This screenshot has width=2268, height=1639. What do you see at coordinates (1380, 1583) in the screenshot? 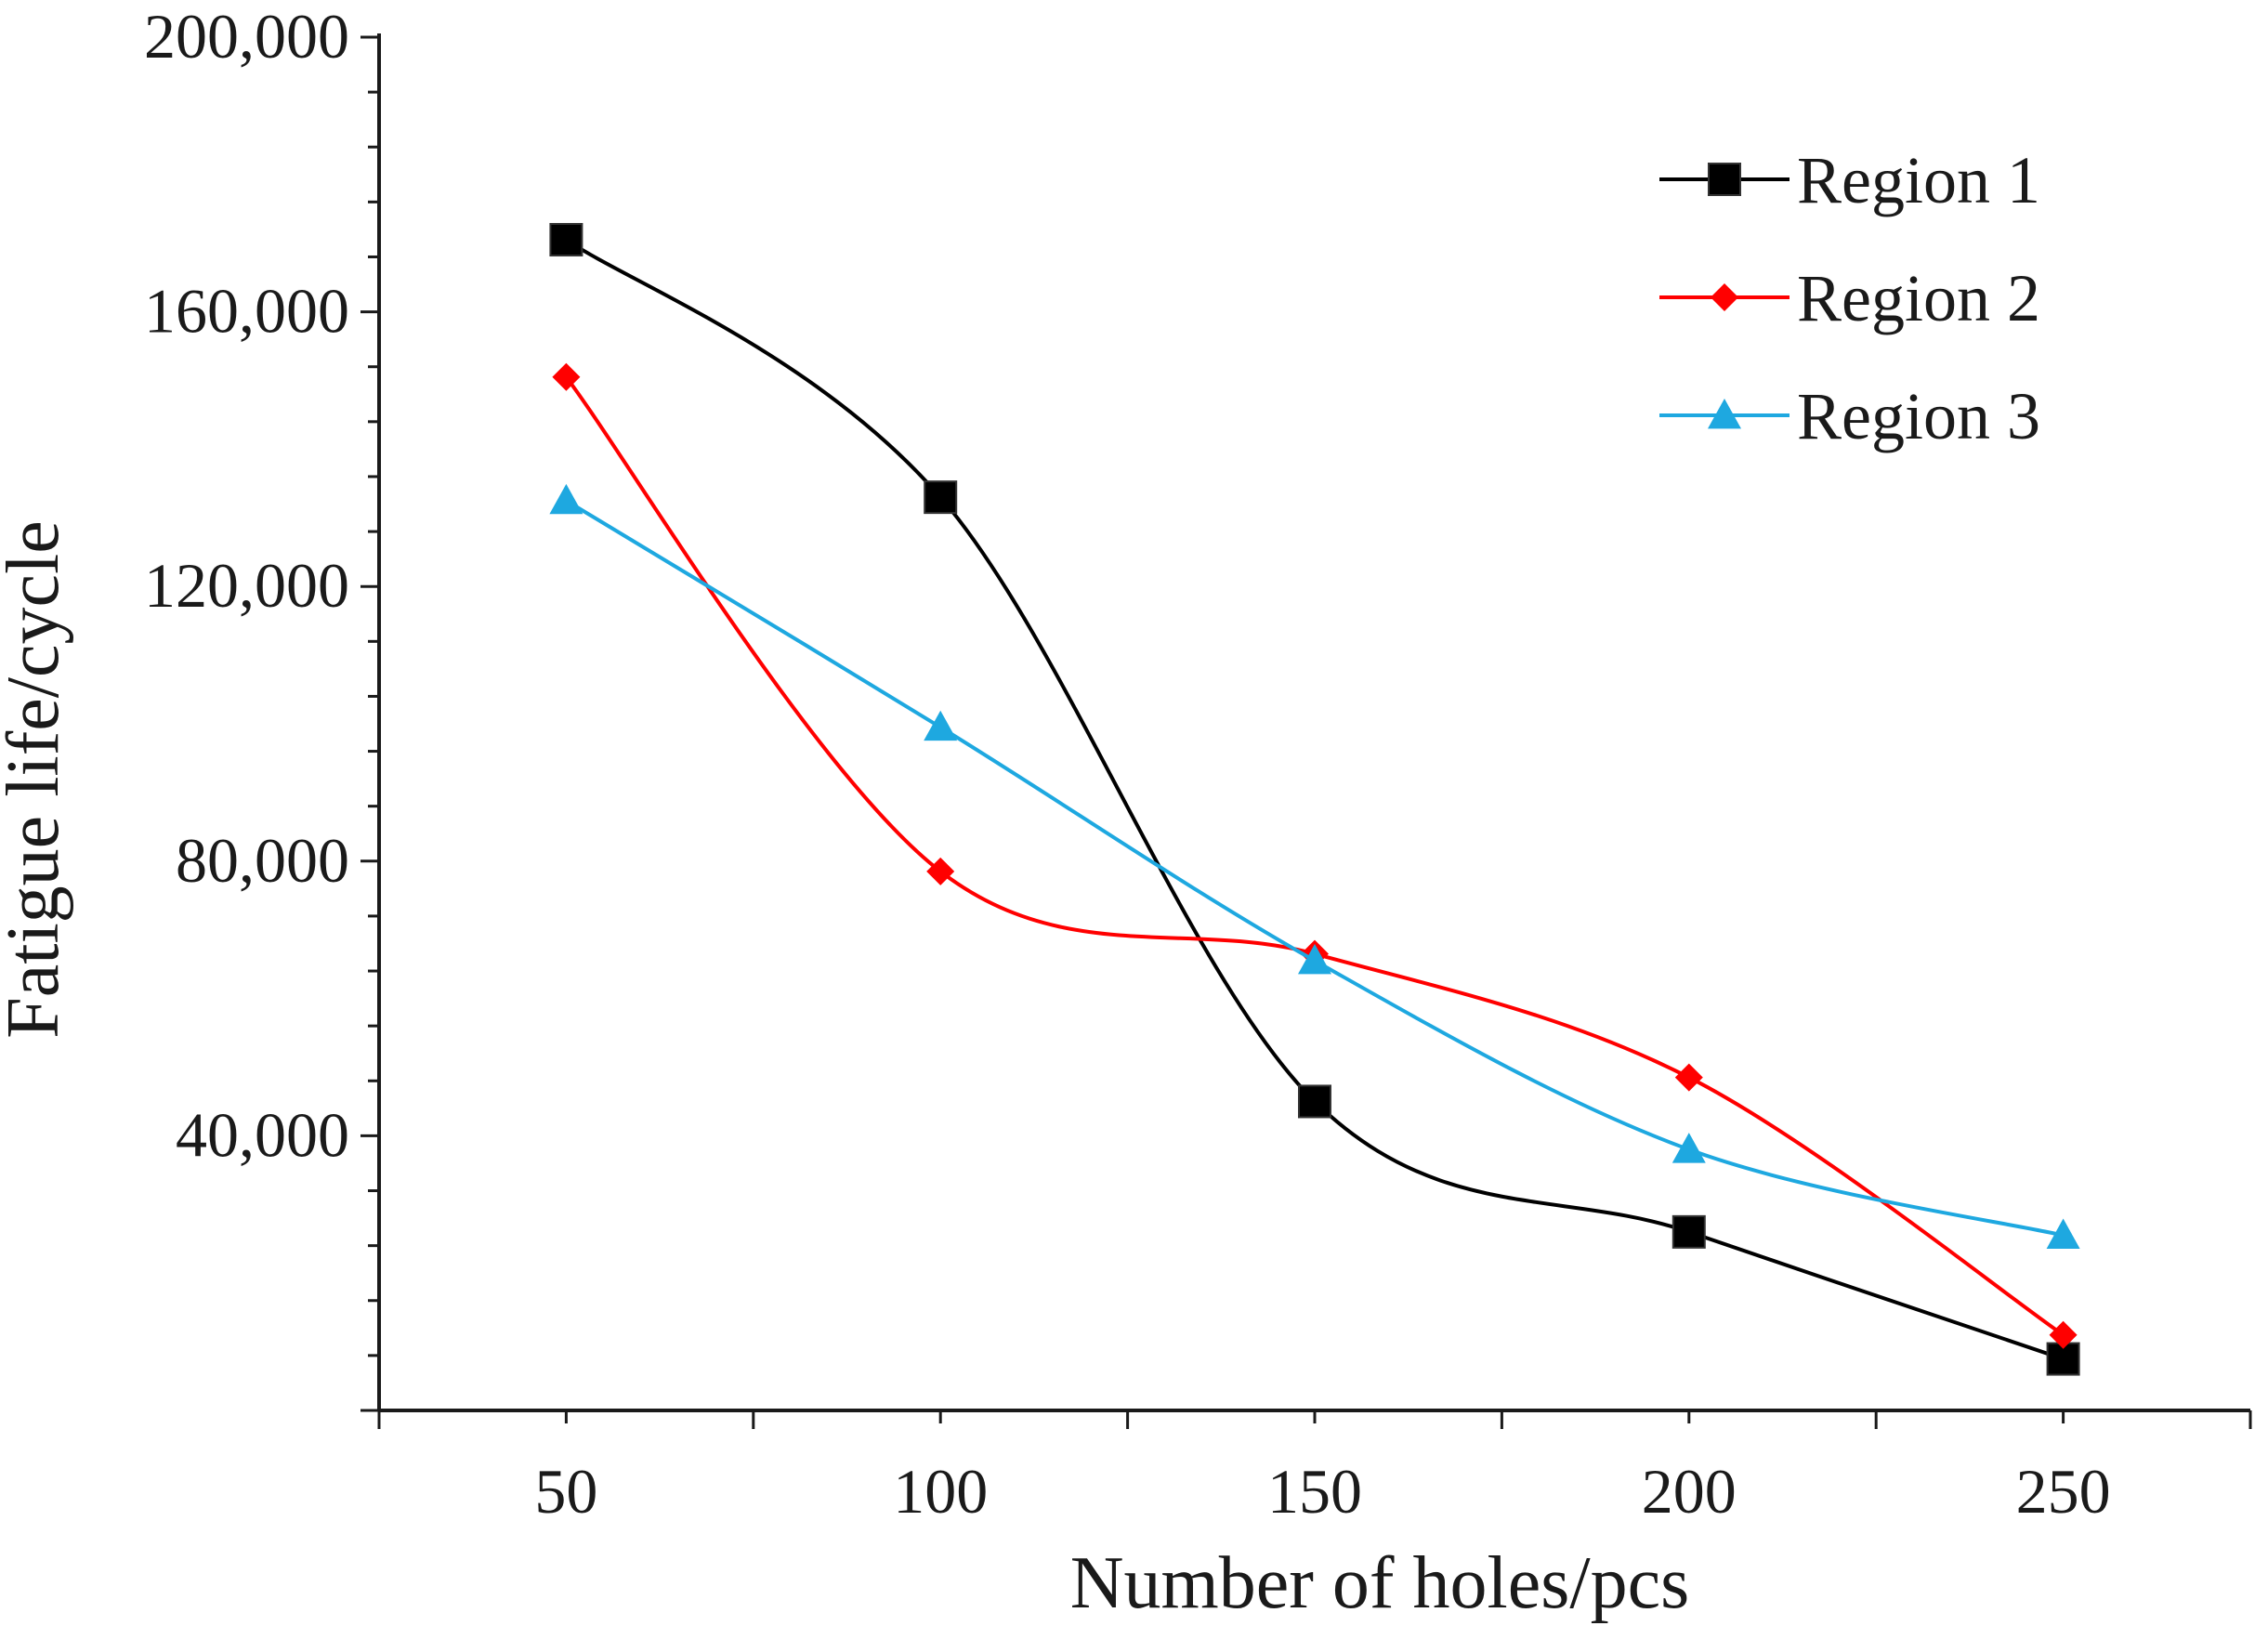
I see `x-axis-title: Number of holes/pcs` at bounding box center [1380, 1583].